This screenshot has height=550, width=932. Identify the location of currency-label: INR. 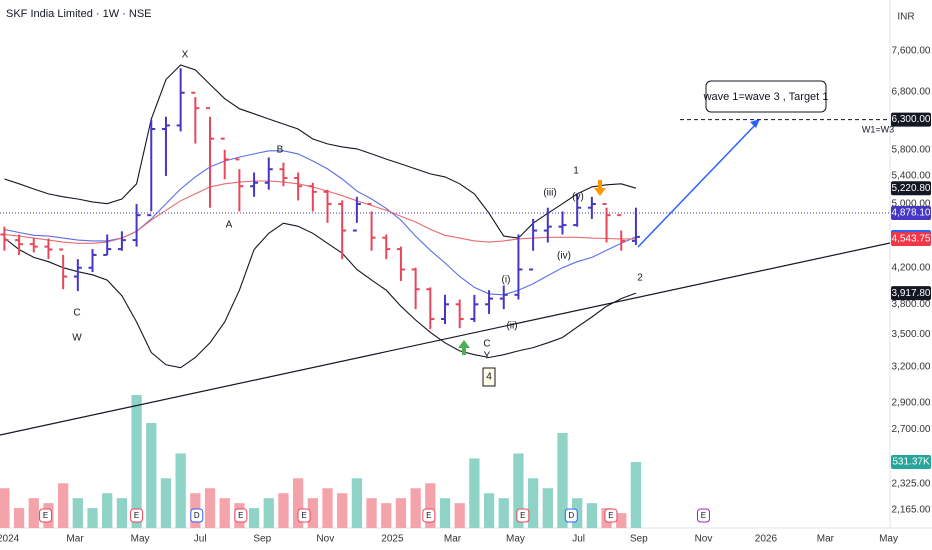
(905, 17).